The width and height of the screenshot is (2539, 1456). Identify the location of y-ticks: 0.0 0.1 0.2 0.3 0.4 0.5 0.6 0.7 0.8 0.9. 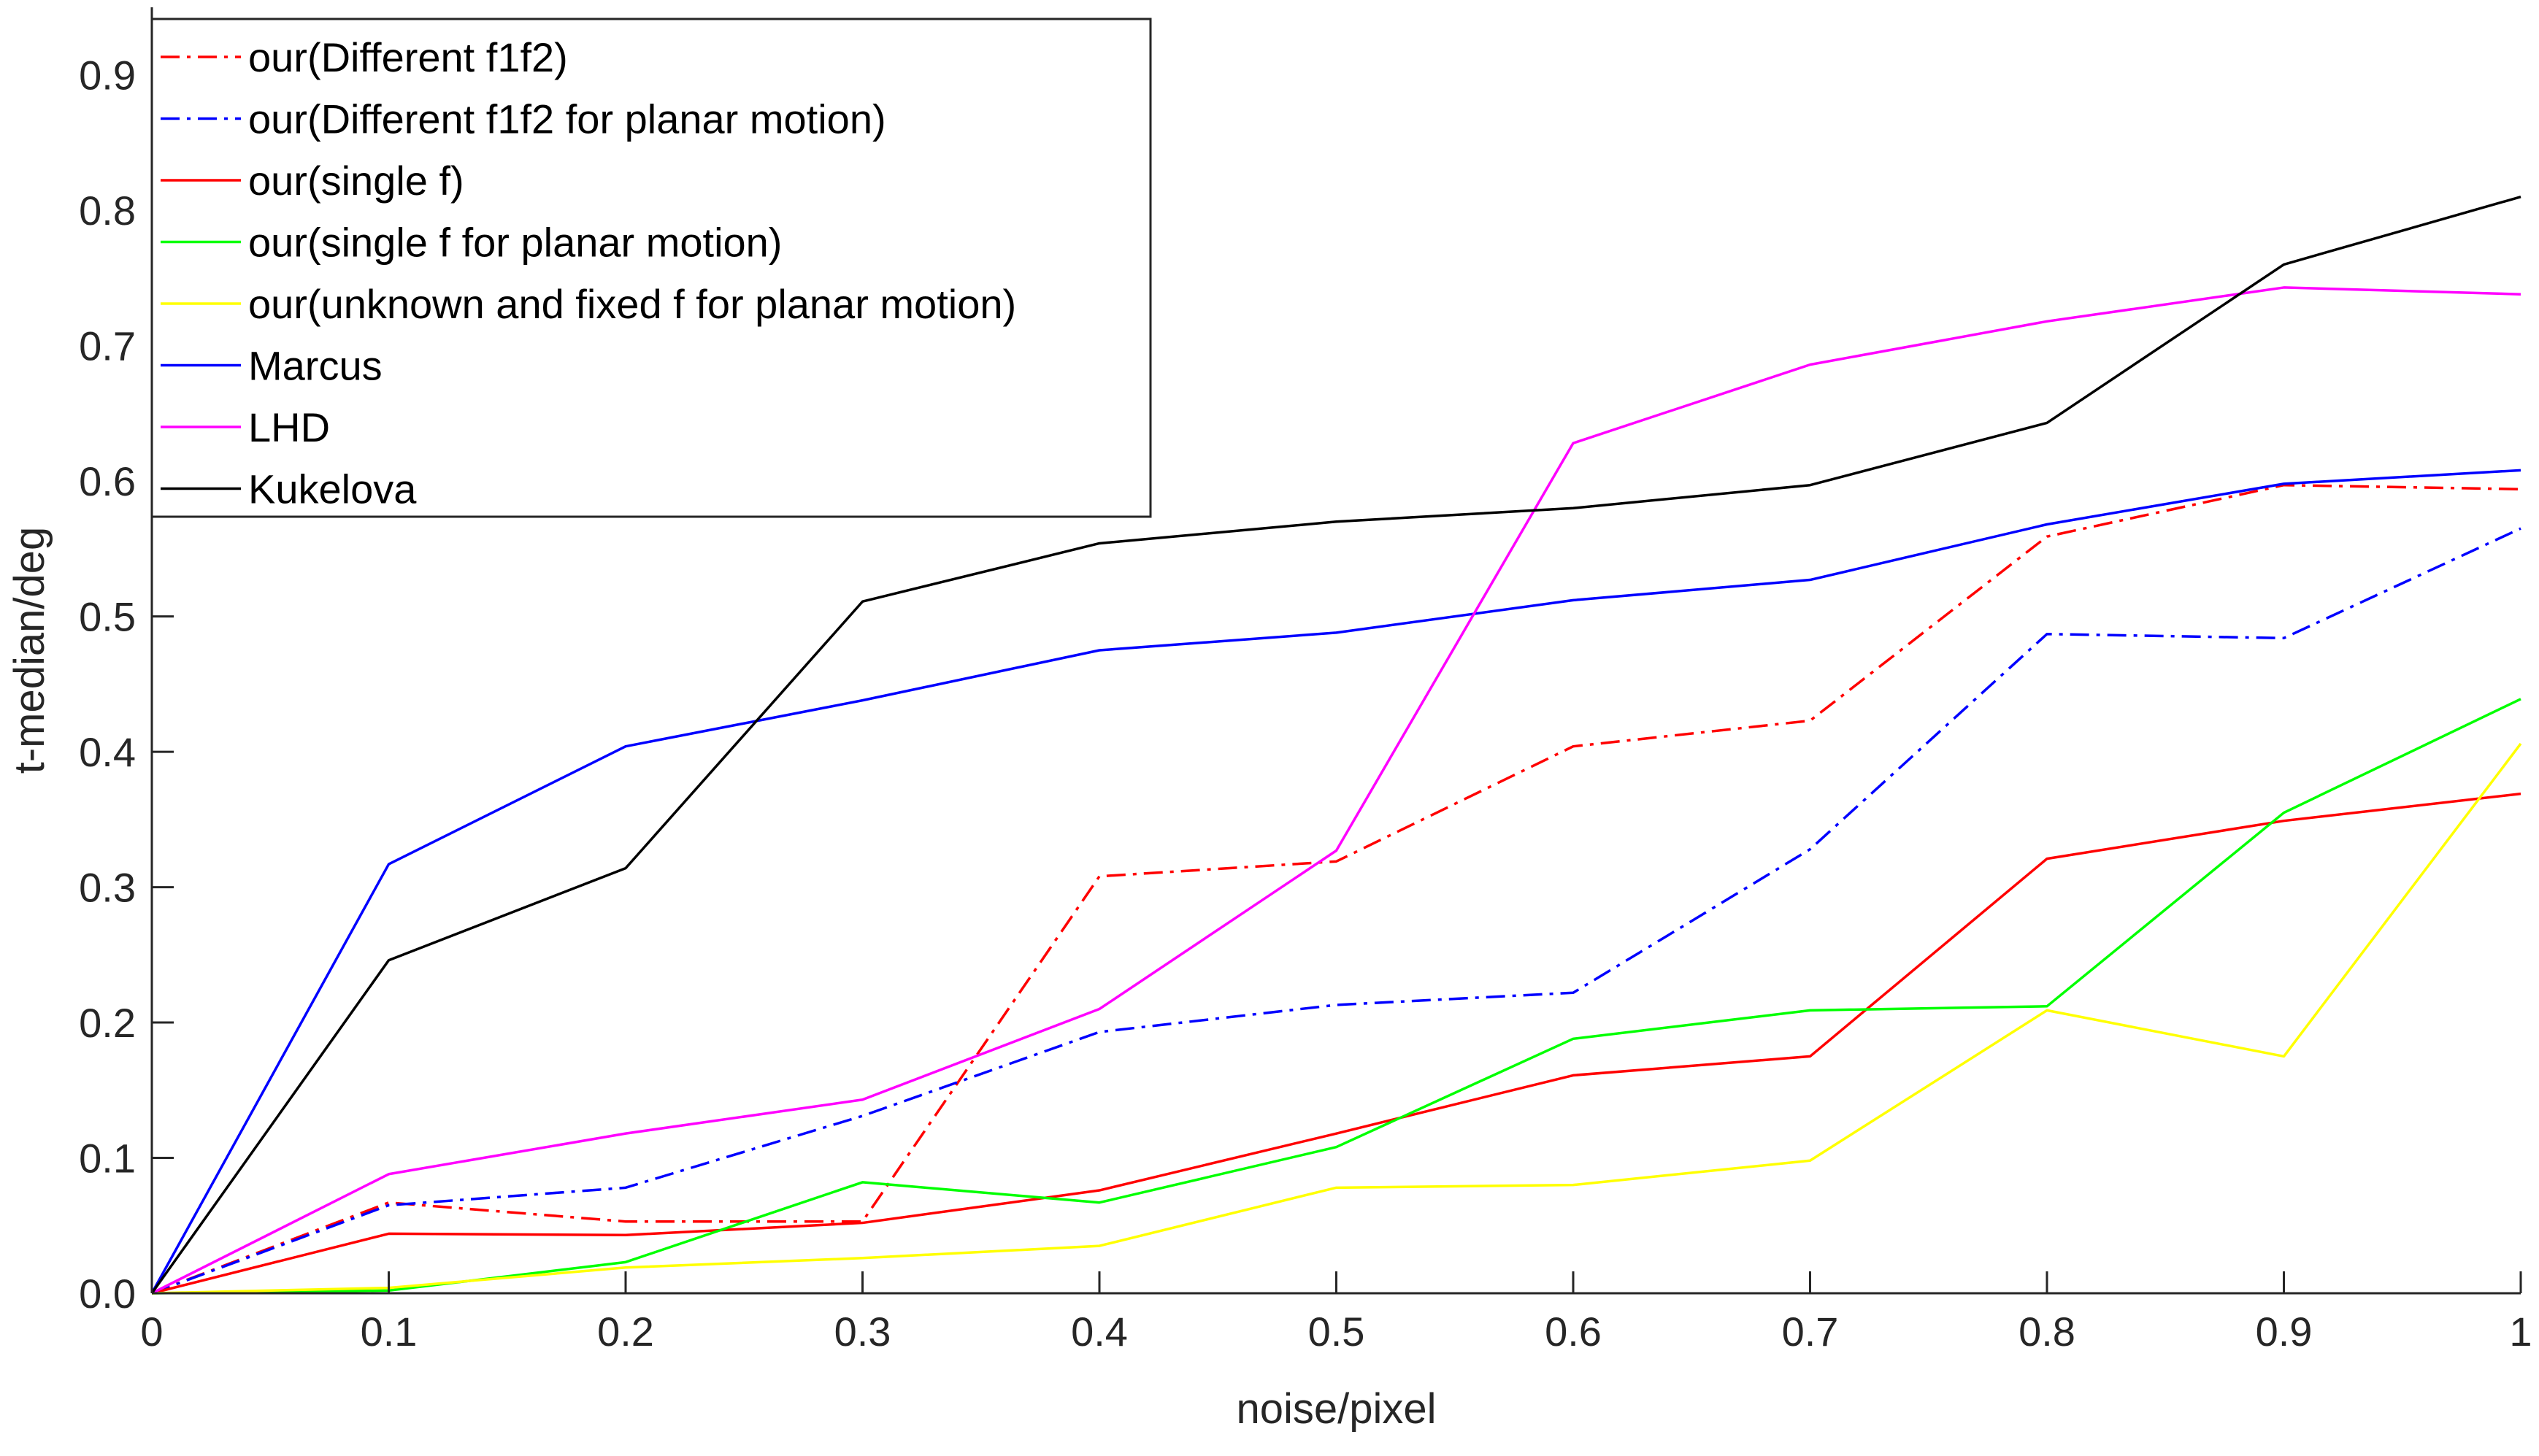
(126, 685).